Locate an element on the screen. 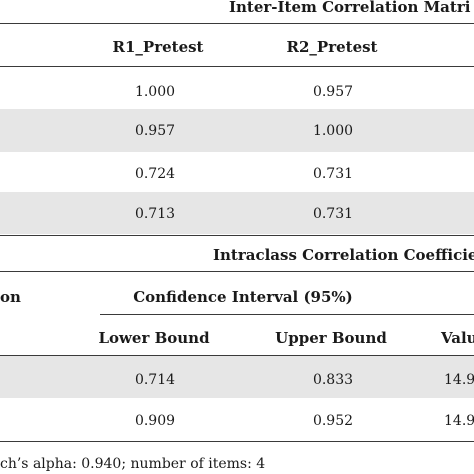 This screenshot has width=474, height=474. icc-title: Intraclass Correlation Coefficie is located at coordinates (343, 255).